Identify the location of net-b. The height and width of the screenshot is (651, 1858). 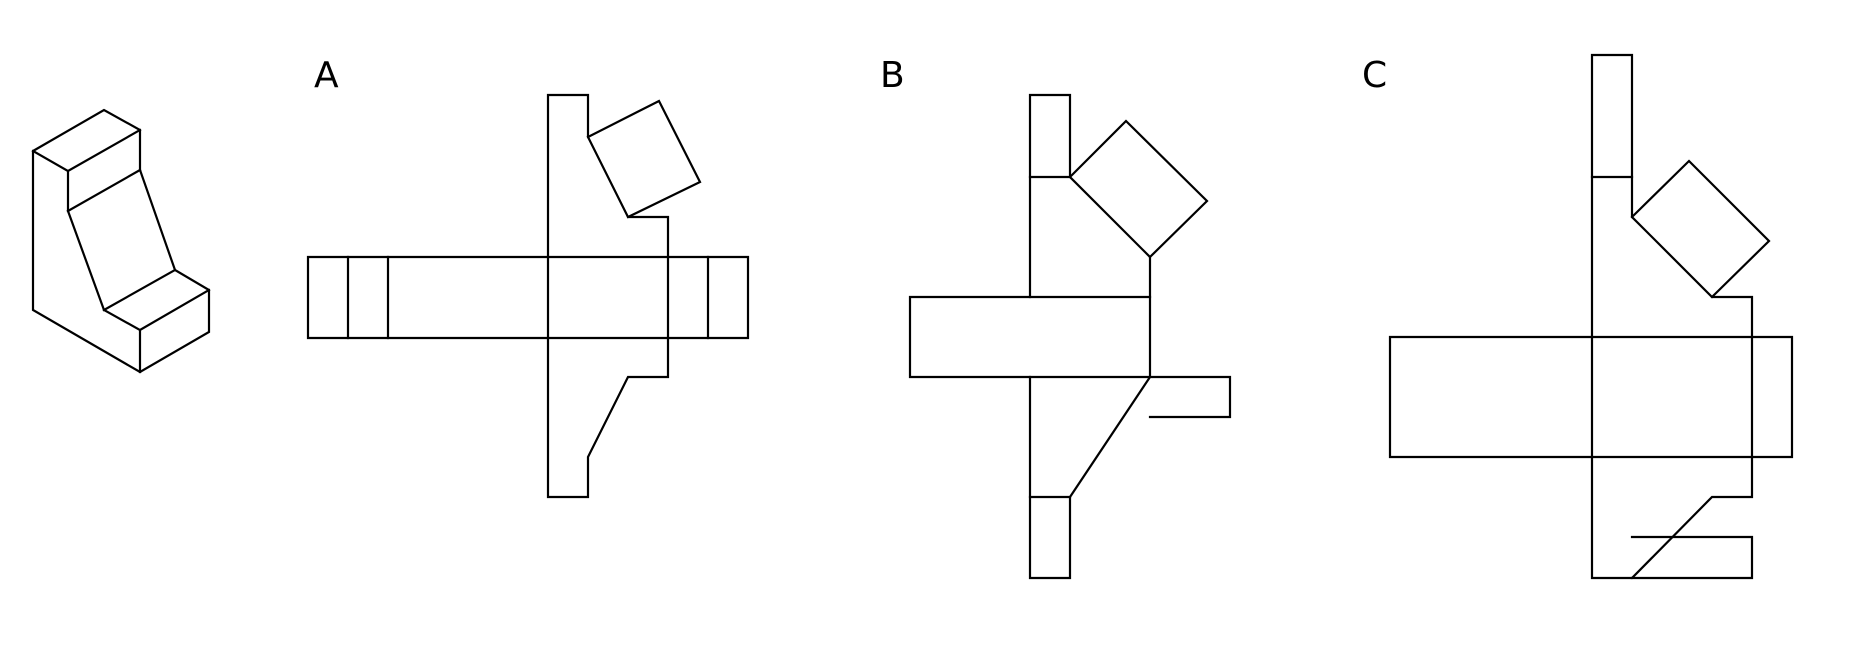
(1070, 336).